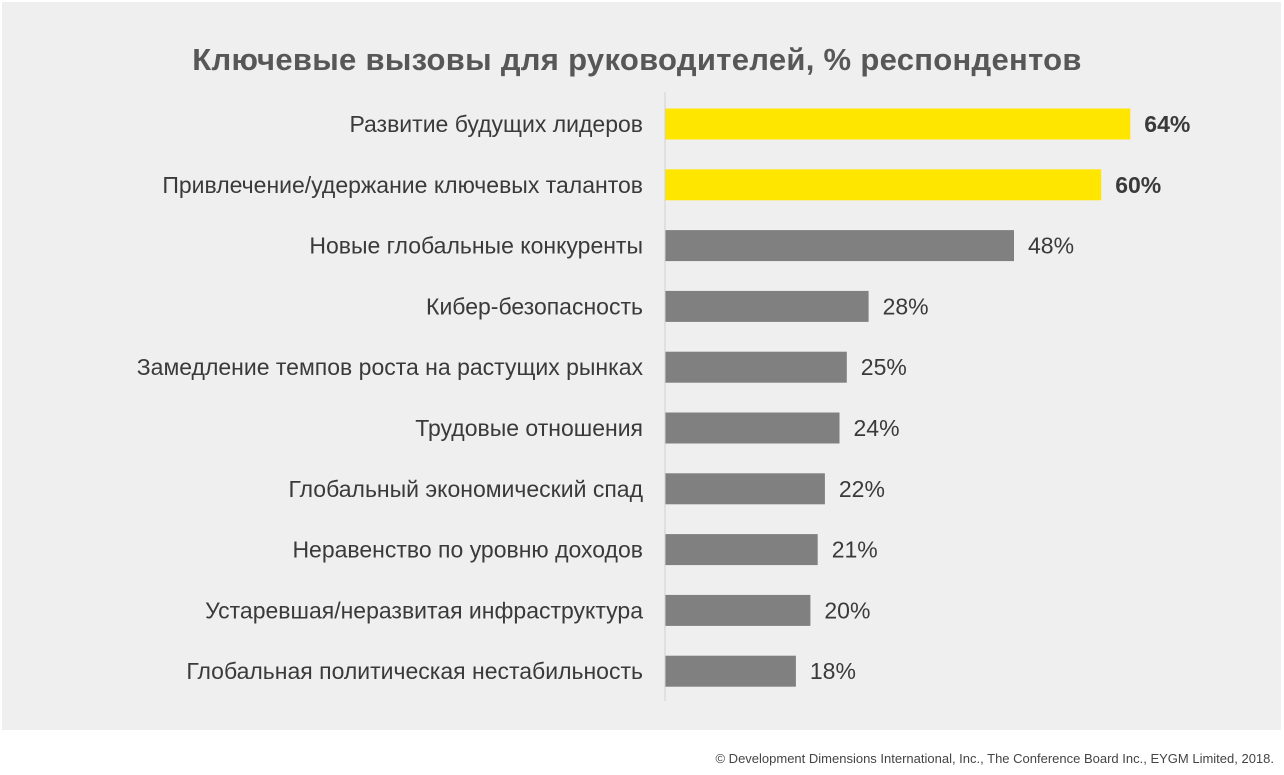 The image size is (1284, 775). Describe the element at coordinates (1138, 185) in the screenshot. I see `value-label: 60%` at that location.